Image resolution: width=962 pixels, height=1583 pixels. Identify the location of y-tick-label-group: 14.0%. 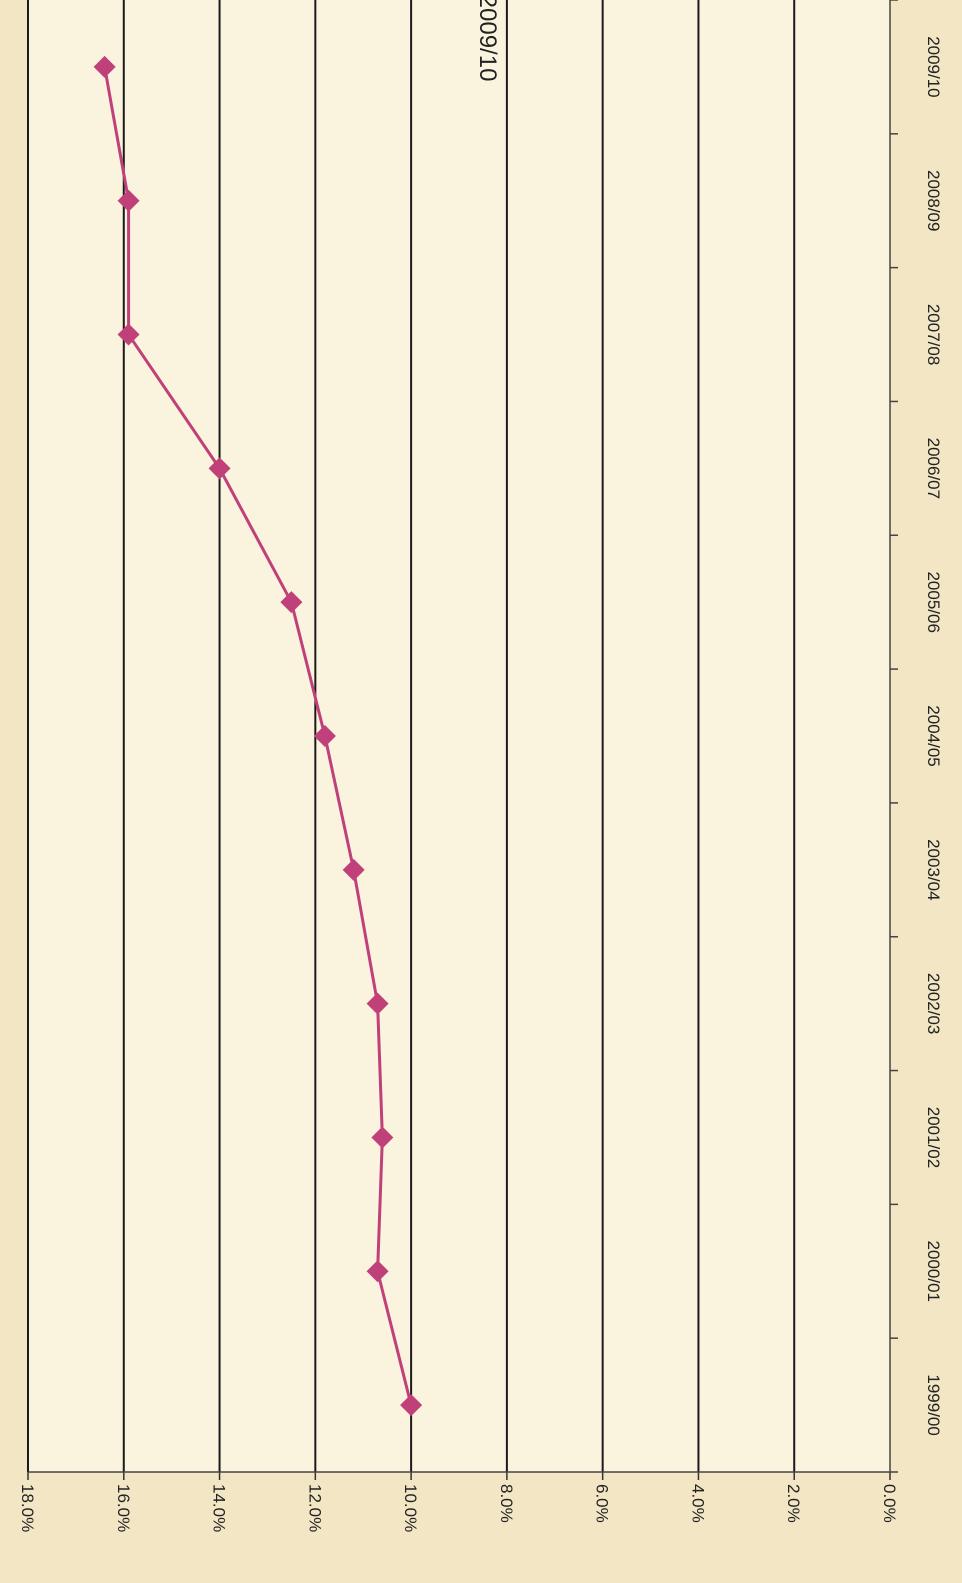
(219, 1508).